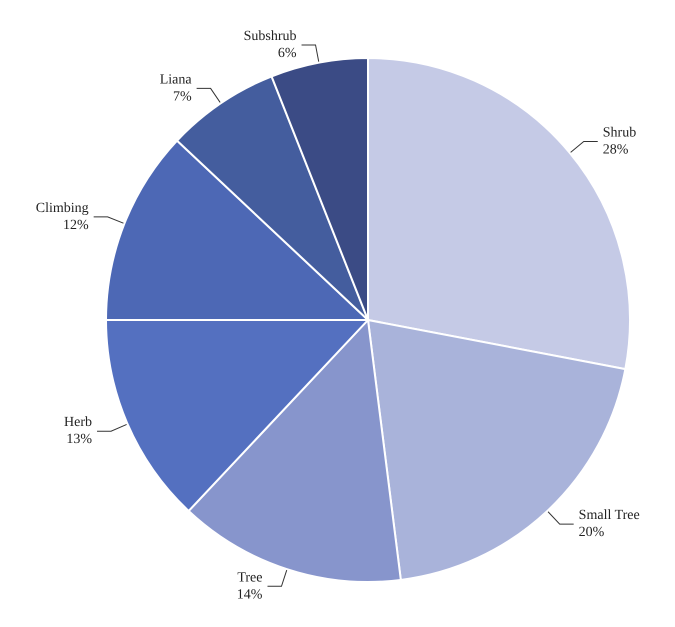 The width and height of the screenshot is (675, 627). Describe the element at coordinates (287, 53) in the screenshot. I see `data-label: 6%` at that location.